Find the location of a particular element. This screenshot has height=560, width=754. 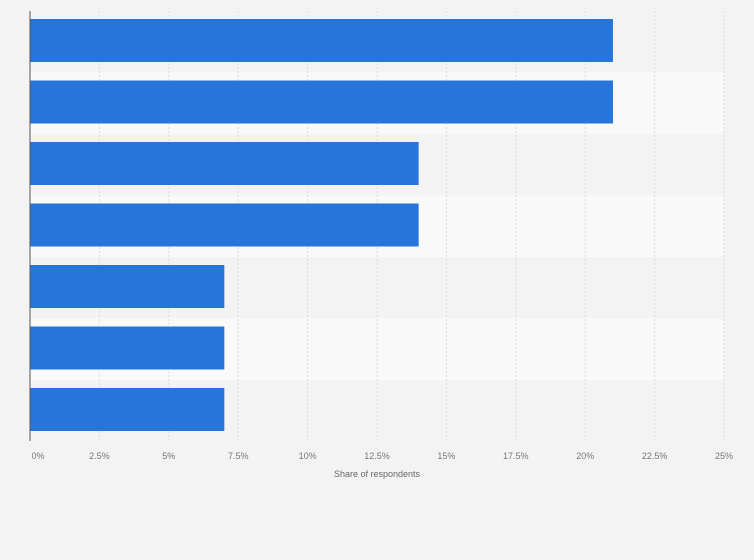

x-tick-label: 10% is located at coordinates (308, 456).